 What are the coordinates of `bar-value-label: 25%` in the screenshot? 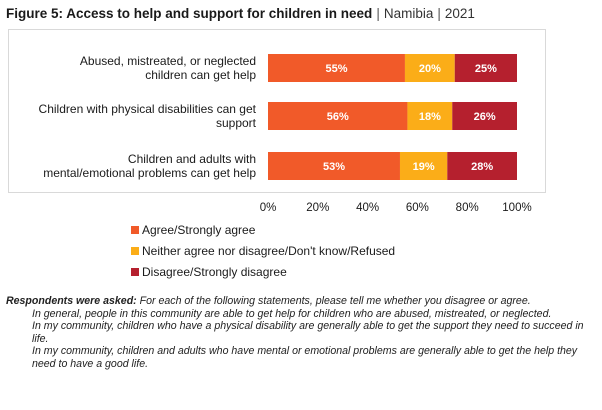 It's located at (486, 69).